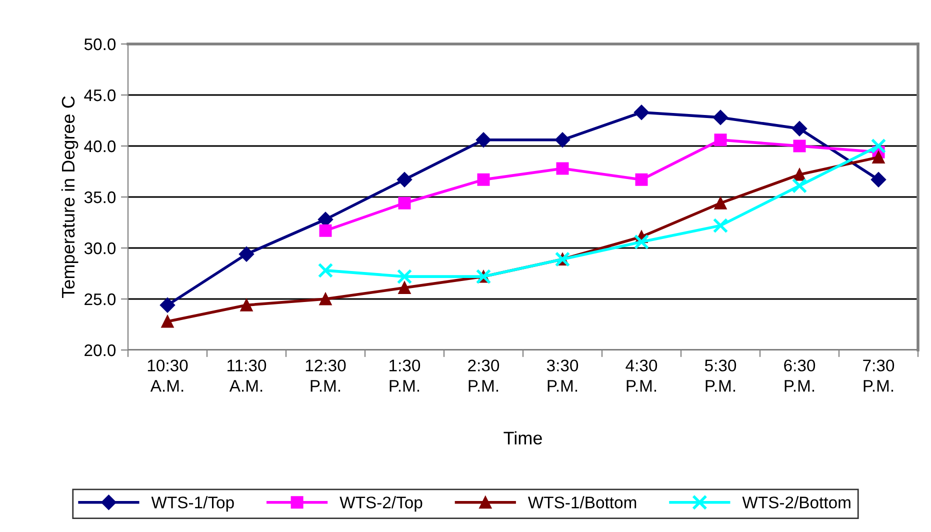 Image resolution: width=931 pixels, height=532 pixels. What do you see at coordinates (523, 438) in the screenshot?
I see `x-axis-title: Time` at bounding box center [523, 438].